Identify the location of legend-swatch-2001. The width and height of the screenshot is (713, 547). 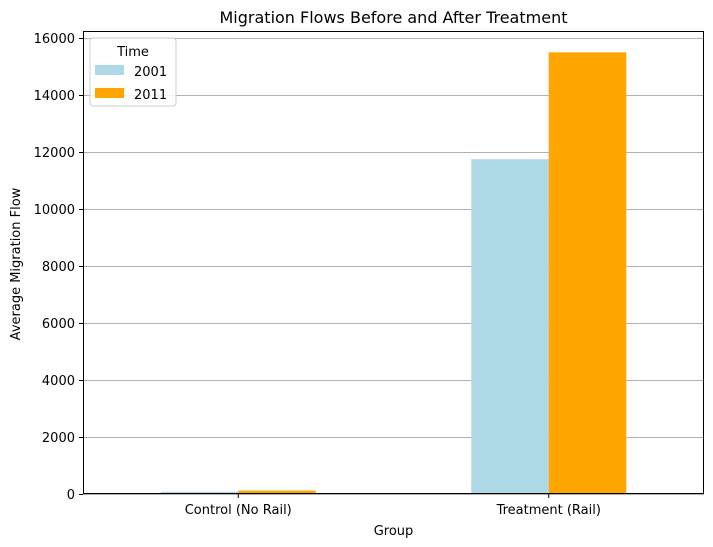
(109, 70).